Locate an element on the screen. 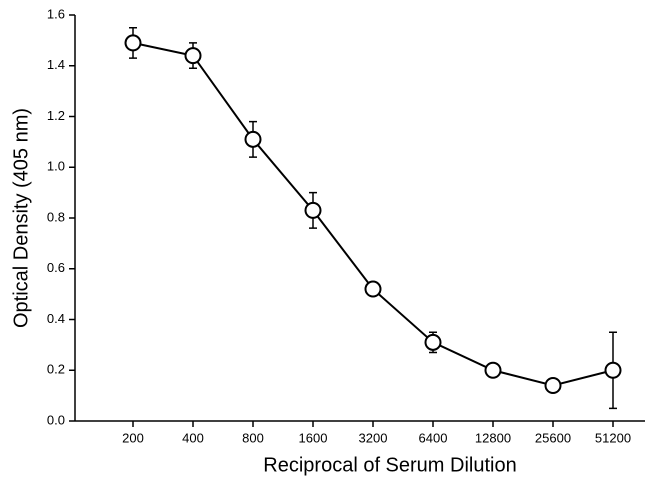  y-tick-label: 0.6 is located at coordinates (56, 267).